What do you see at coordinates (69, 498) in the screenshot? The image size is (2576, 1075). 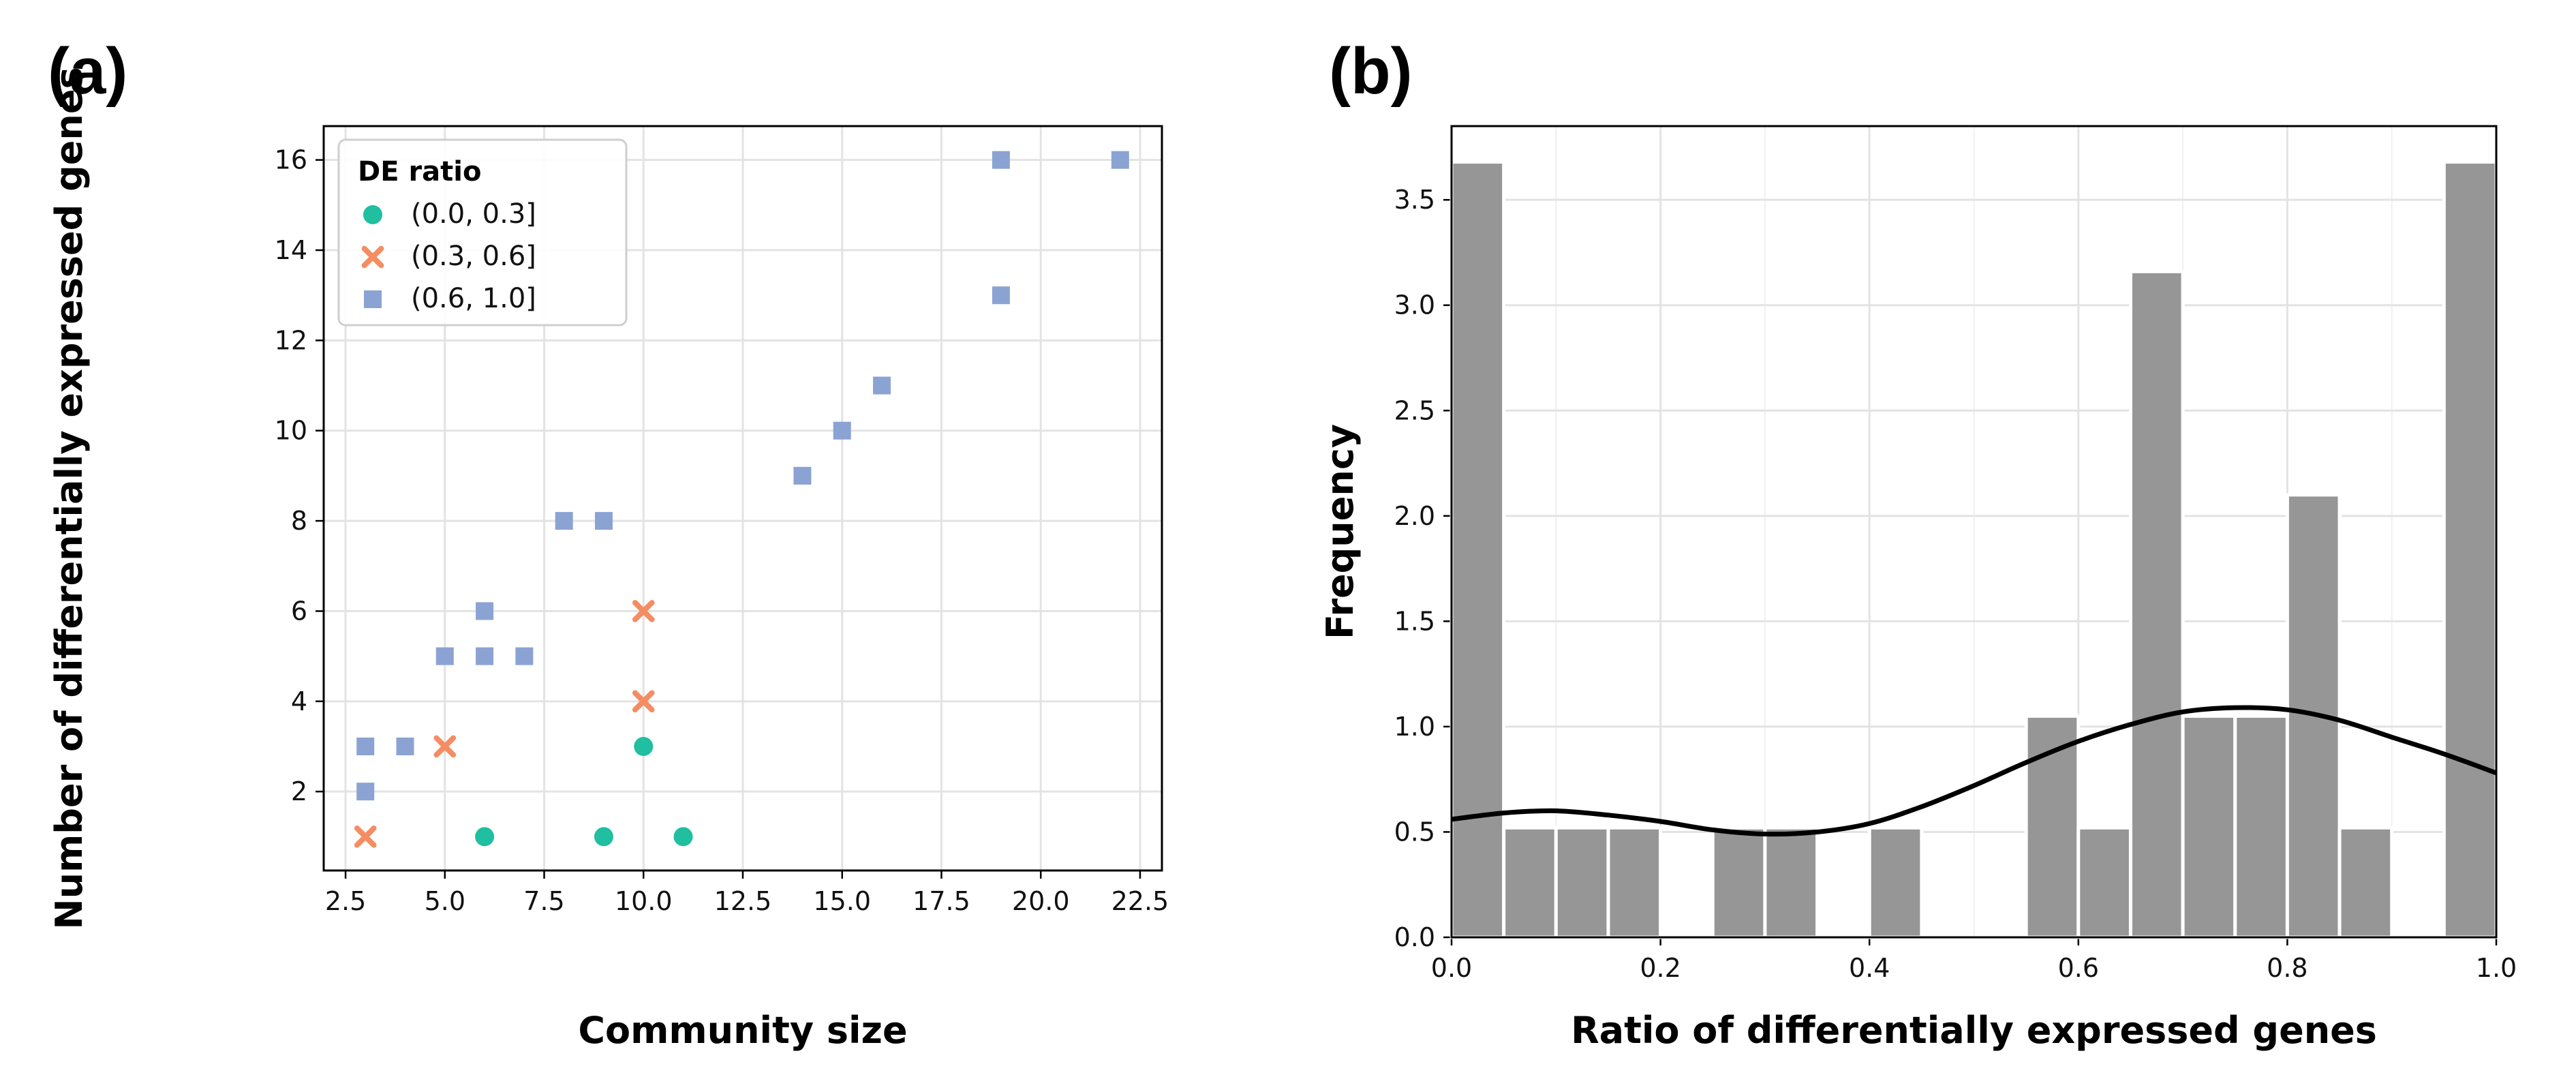 I see `y-axis-label: Number of differentially expressed genes` at bounding box center [69, 498].